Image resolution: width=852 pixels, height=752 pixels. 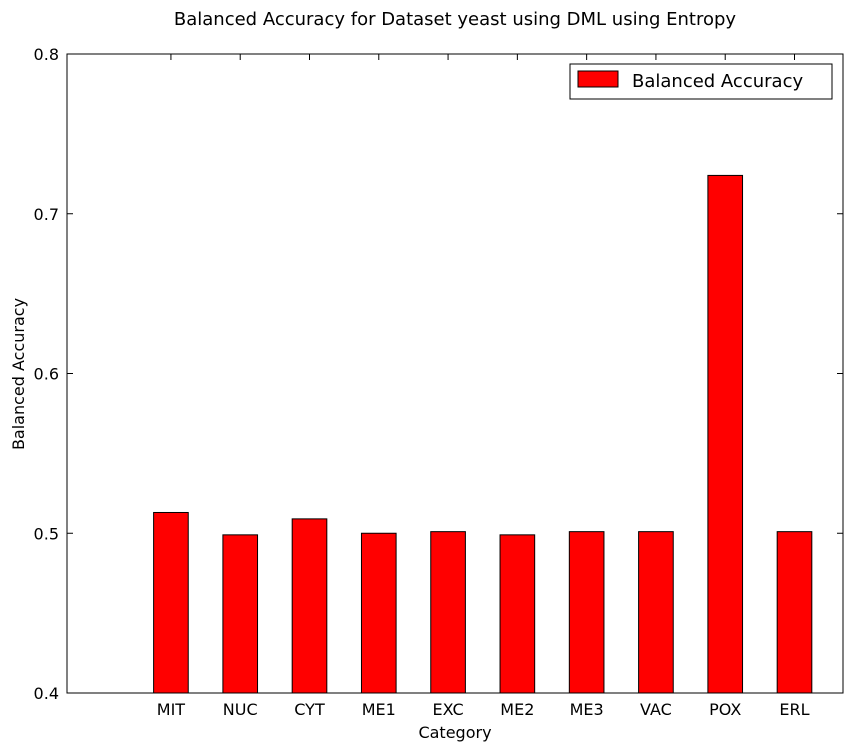 What do you see at coordinates (454, 732) in the screenshot?
I see `x-axis-label: Category` at bounding box center [454, 732].